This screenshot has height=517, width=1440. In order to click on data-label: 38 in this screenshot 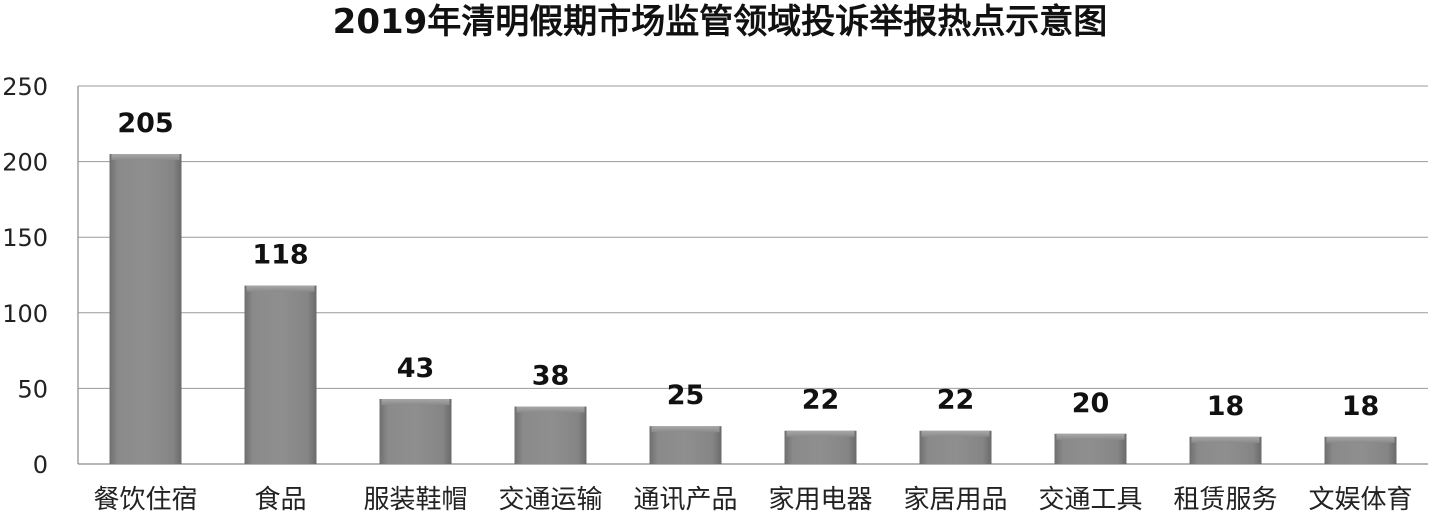, I will do `click(551, 376)`.